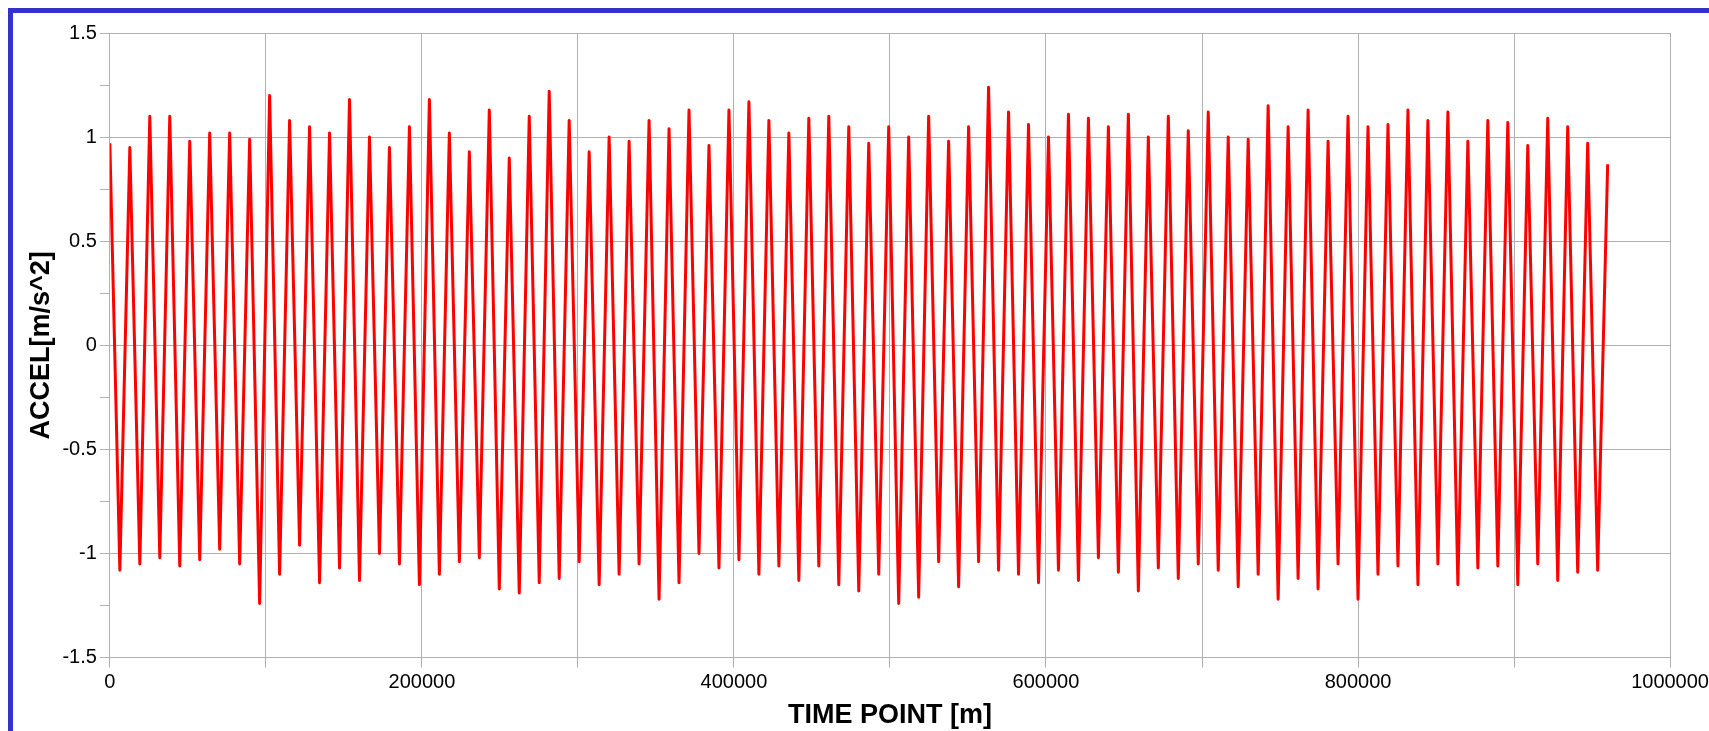 The image size is (1709, 731). I want to click on x-tick-label: 200000, so click(422, 681).